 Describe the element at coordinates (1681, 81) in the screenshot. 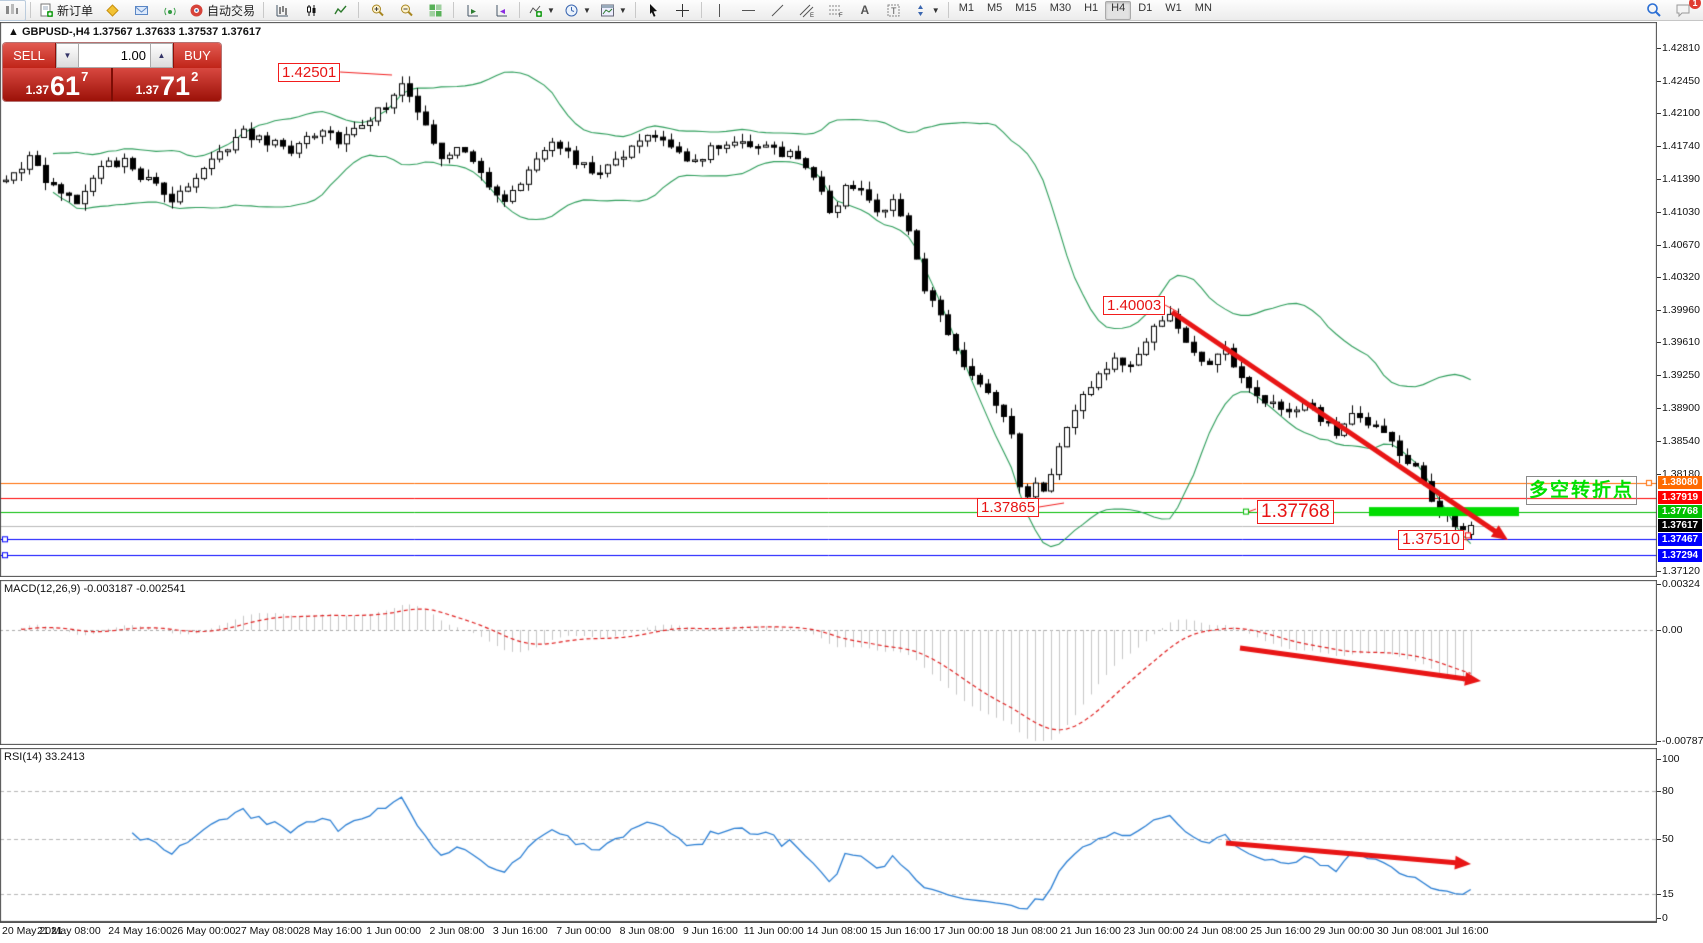

I see `price-tick-label: 1.42450` at that location.